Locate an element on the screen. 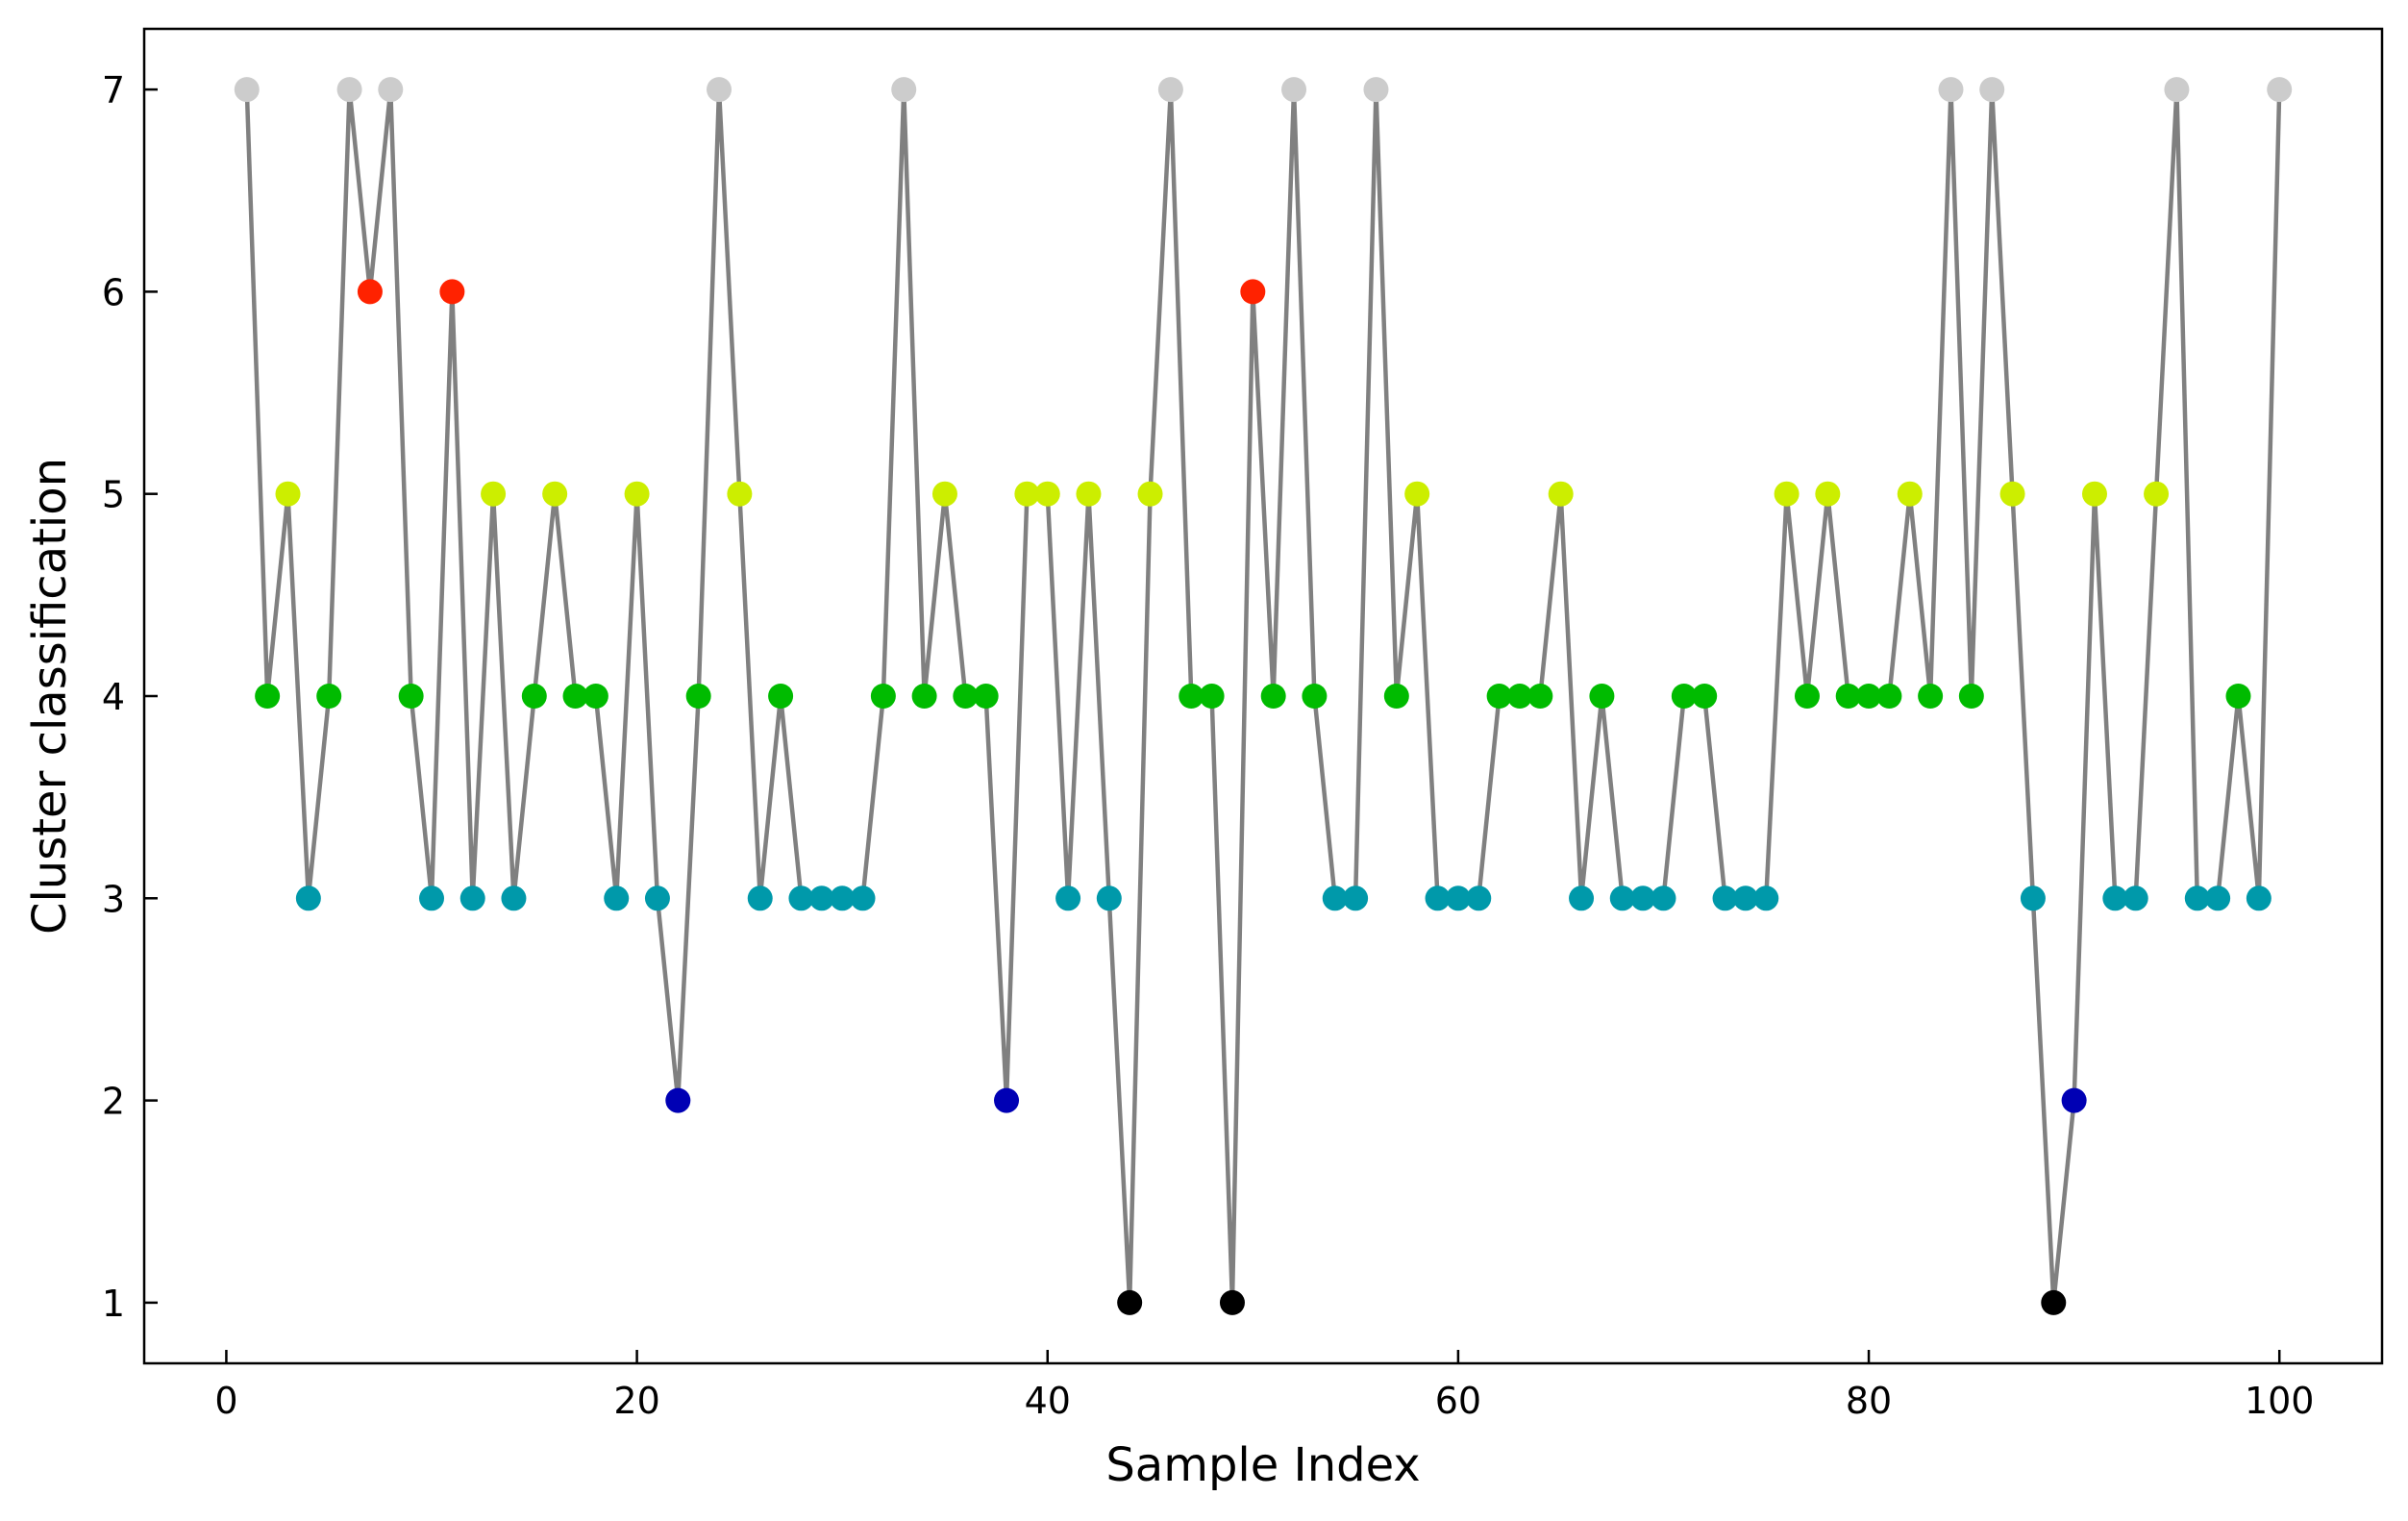 This screenshot has width=2408, height=1521. x-tick-label-3: 60 is located at coordinates (1458, 1401).